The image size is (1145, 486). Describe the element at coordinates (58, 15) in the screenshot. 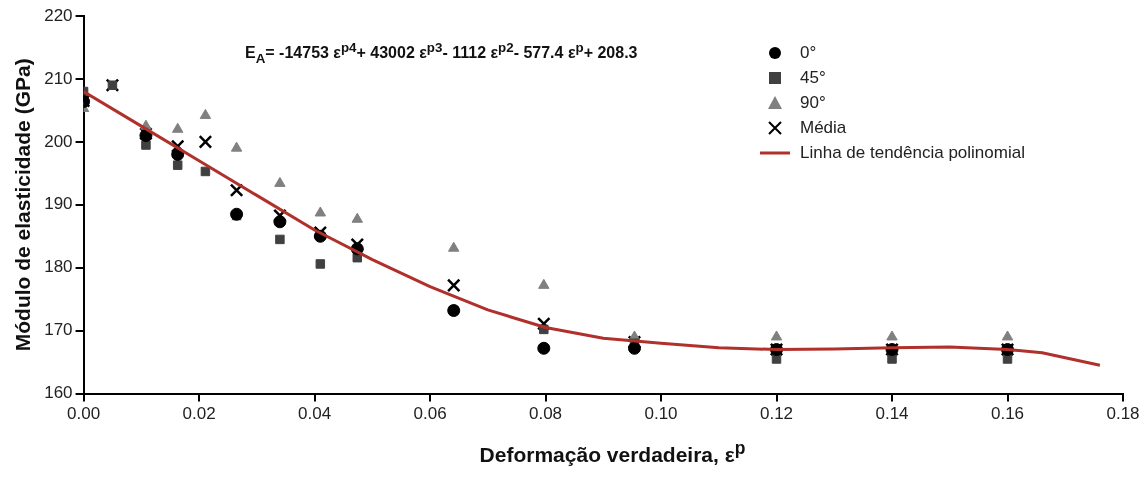

I see `y-tick-label: 220` at that location.